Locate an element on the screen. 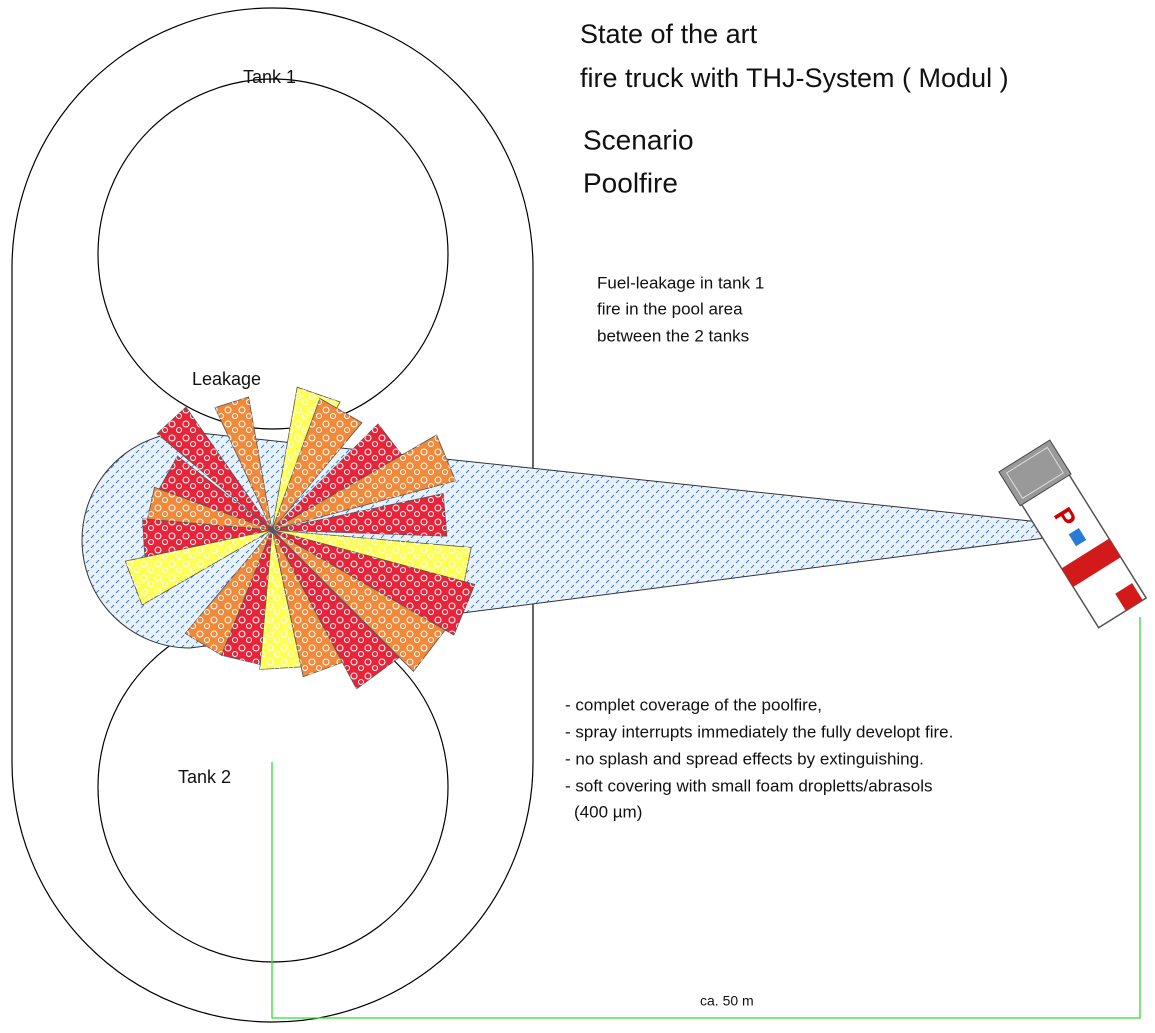 Image resolution: width=1155 pixels, height=1033 pixels. tank-label: Tank 1 is located at coordinates (269, 77).